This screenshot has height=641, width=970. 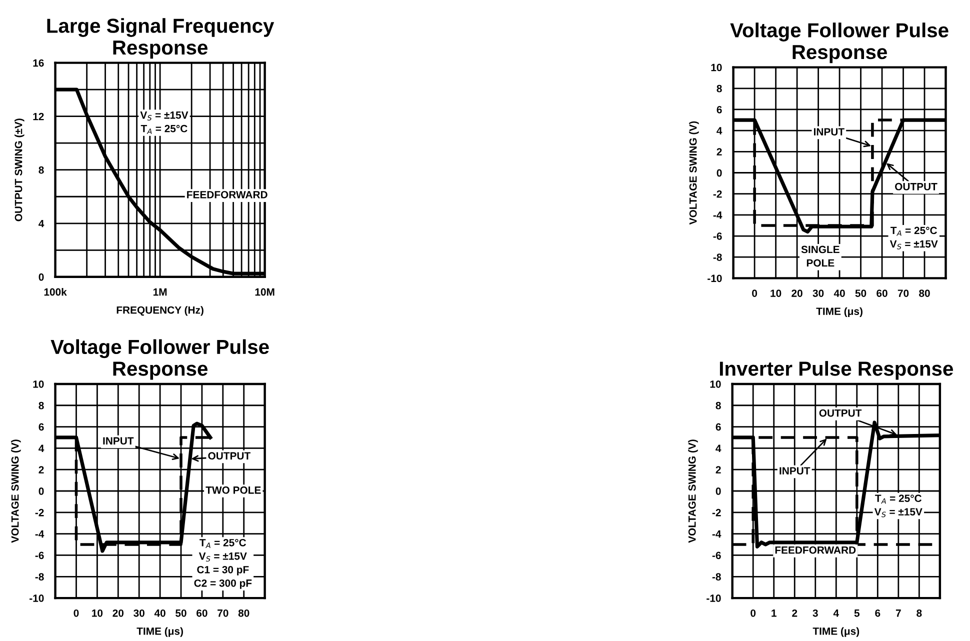 I want to click on annotation: SINGLE POLE, so click(x=820, y=256).